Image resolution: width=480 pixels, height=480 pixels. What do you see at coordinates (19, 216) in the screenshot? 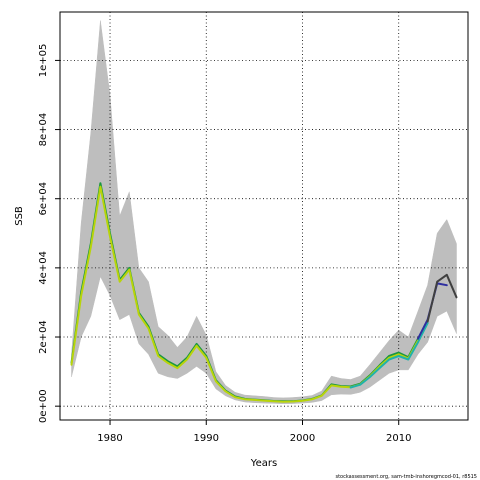
I see `y-axis-title: SSB` at bounding box center [19, 216].